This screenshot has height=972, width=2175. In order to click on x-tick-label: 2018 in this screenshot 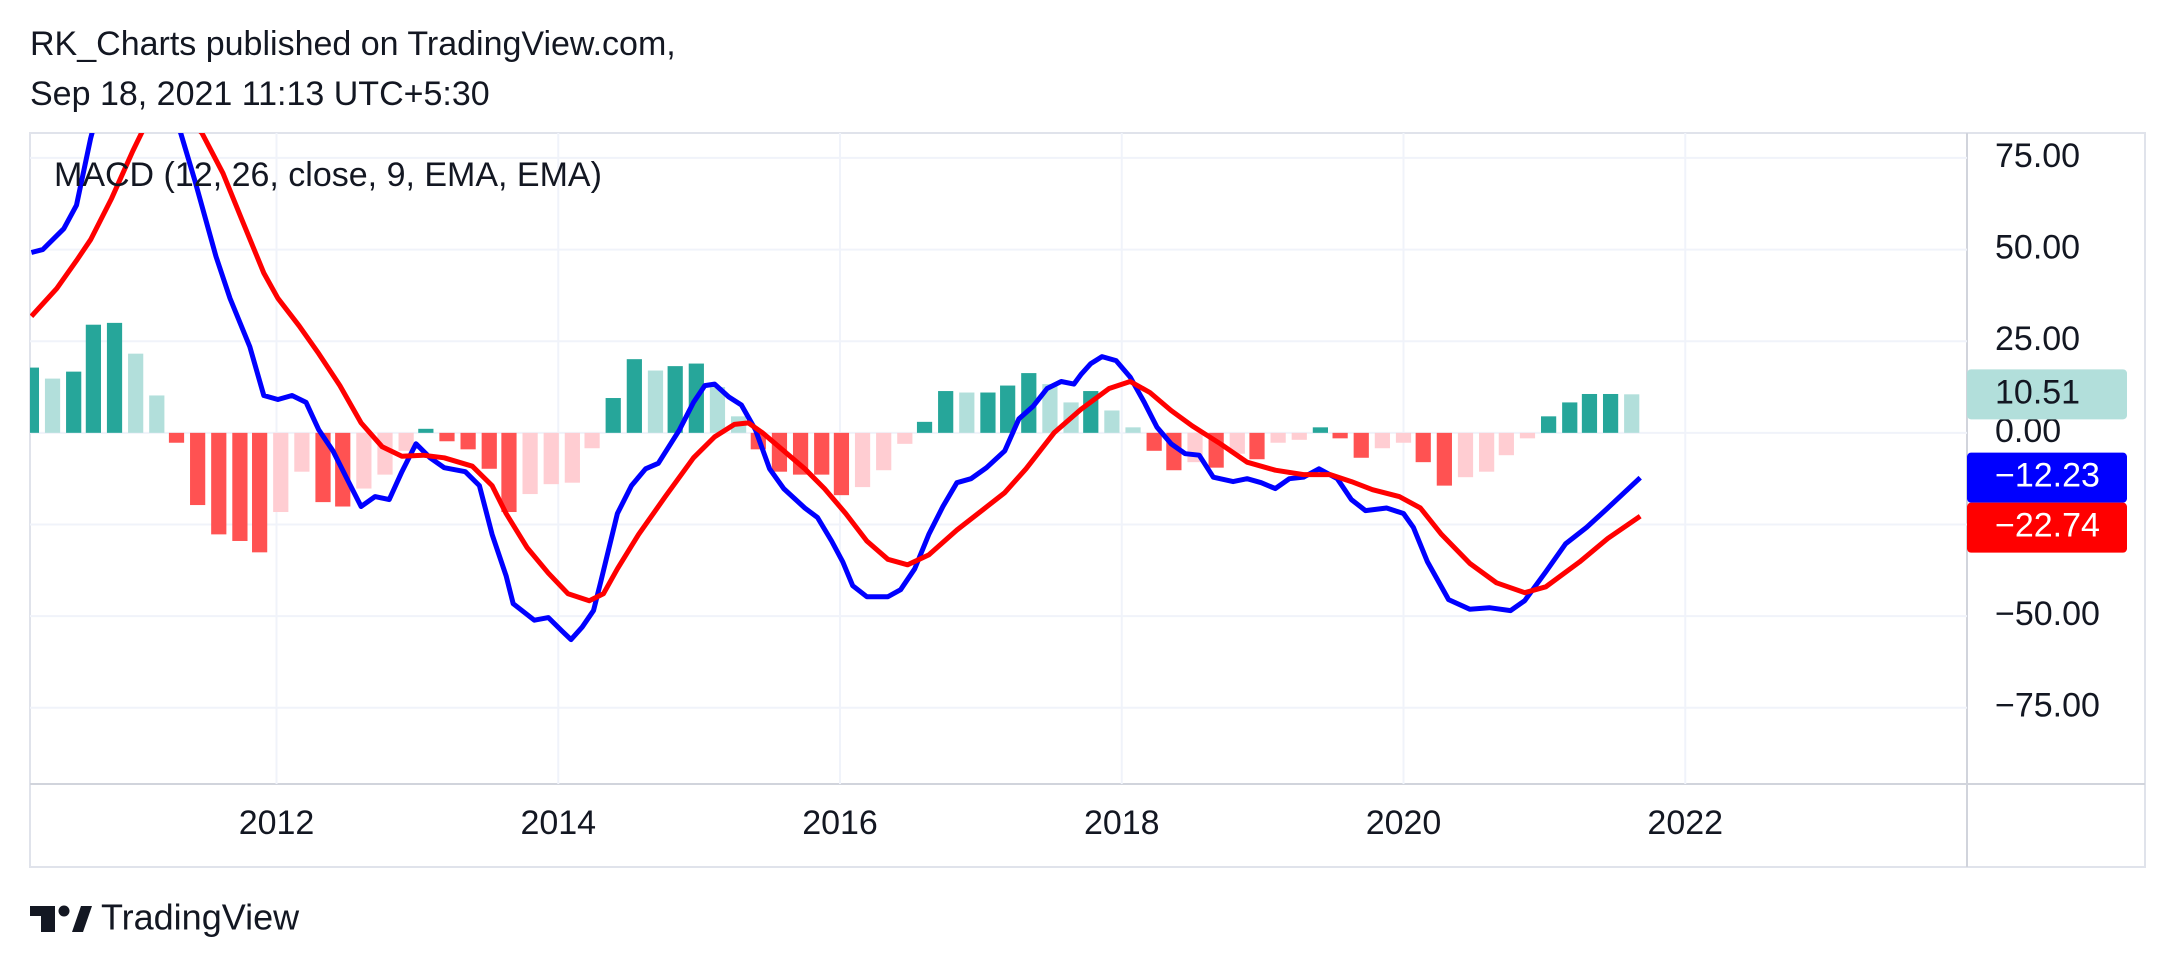, I will do `click(1122, 823)`.